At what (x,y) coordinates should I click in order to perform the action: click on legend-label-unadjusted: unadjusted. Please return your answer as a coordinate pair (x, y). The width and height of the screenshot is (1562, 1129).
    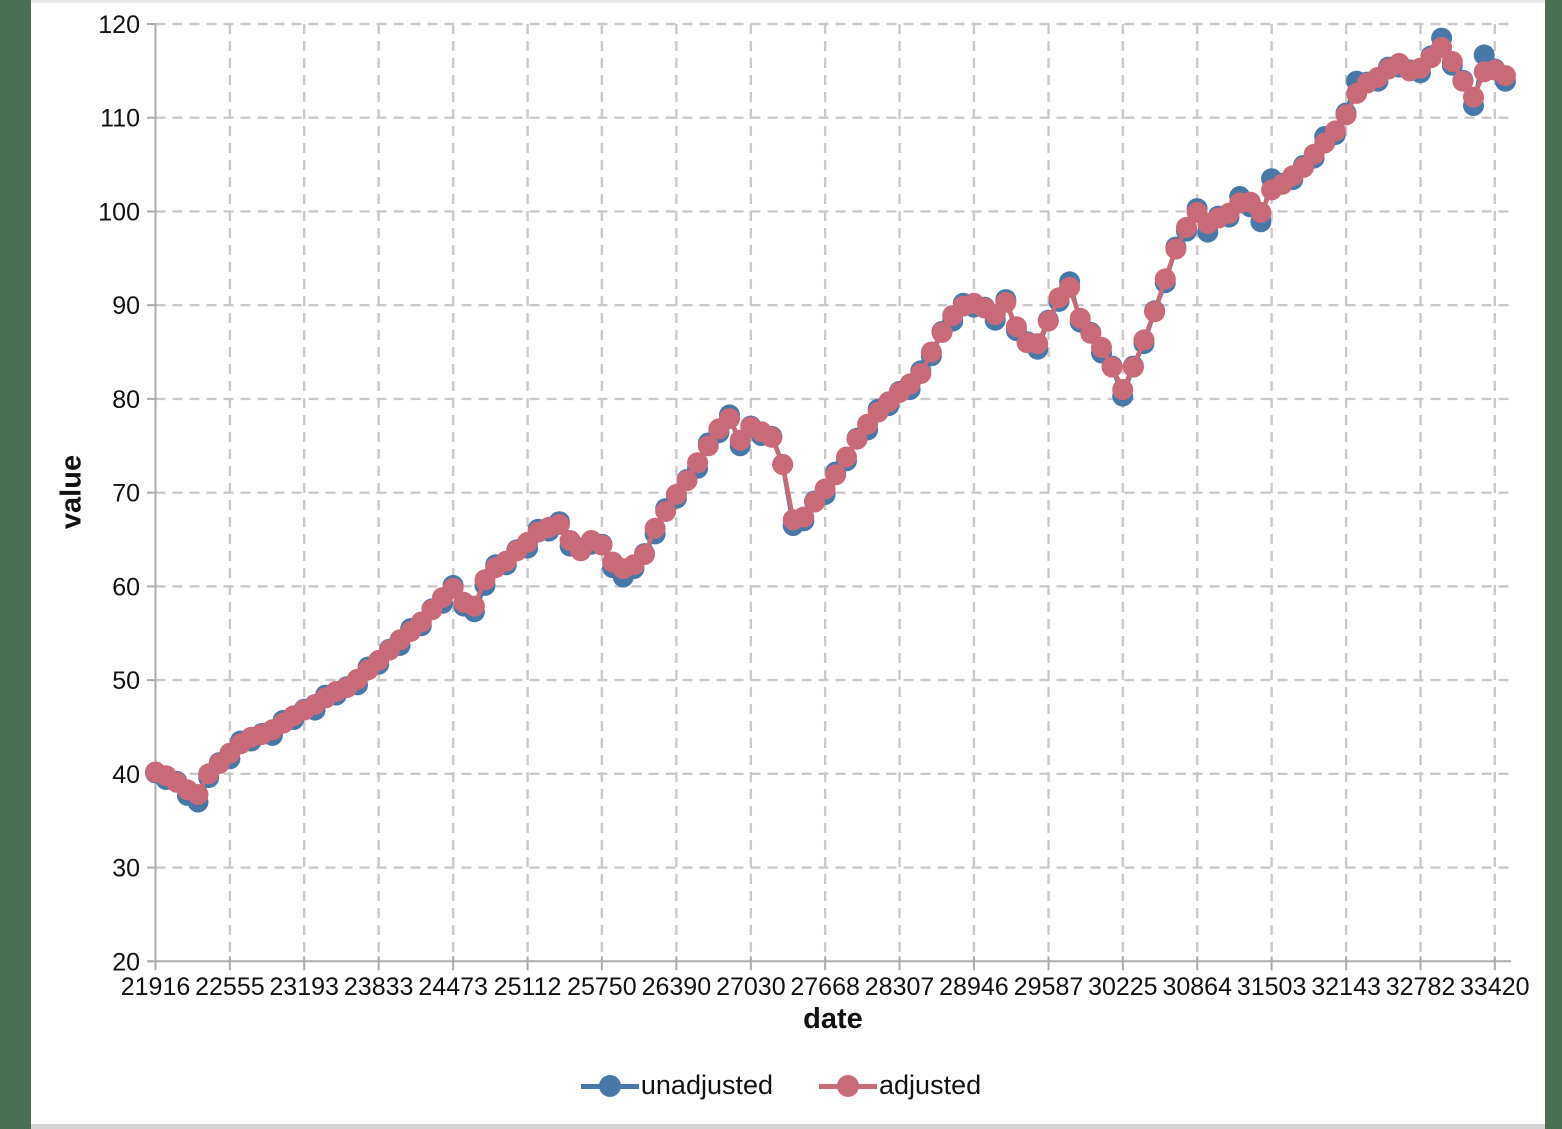
    Looking at the image, I should click on (707, 1085).